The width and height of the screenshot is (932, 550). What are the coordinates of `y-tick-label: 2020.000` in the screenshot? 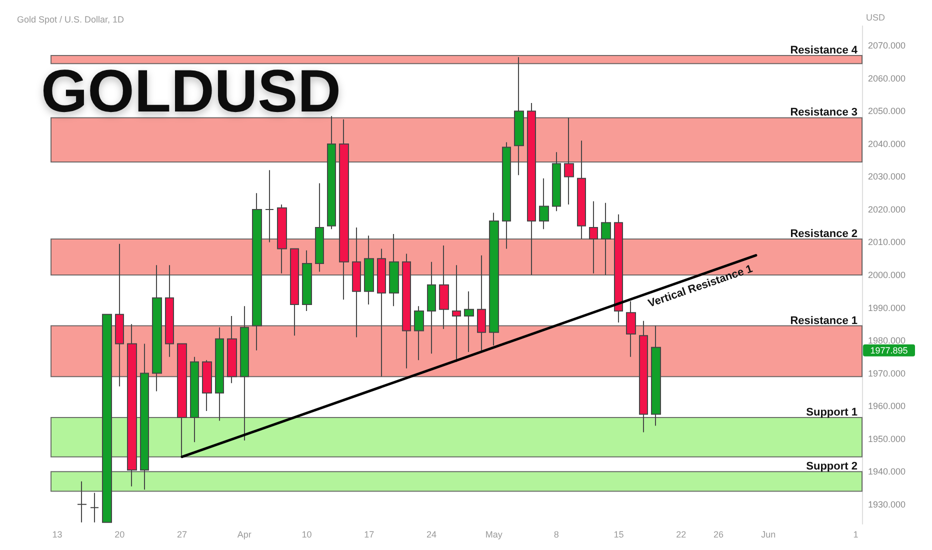 It's located at (887, 209).